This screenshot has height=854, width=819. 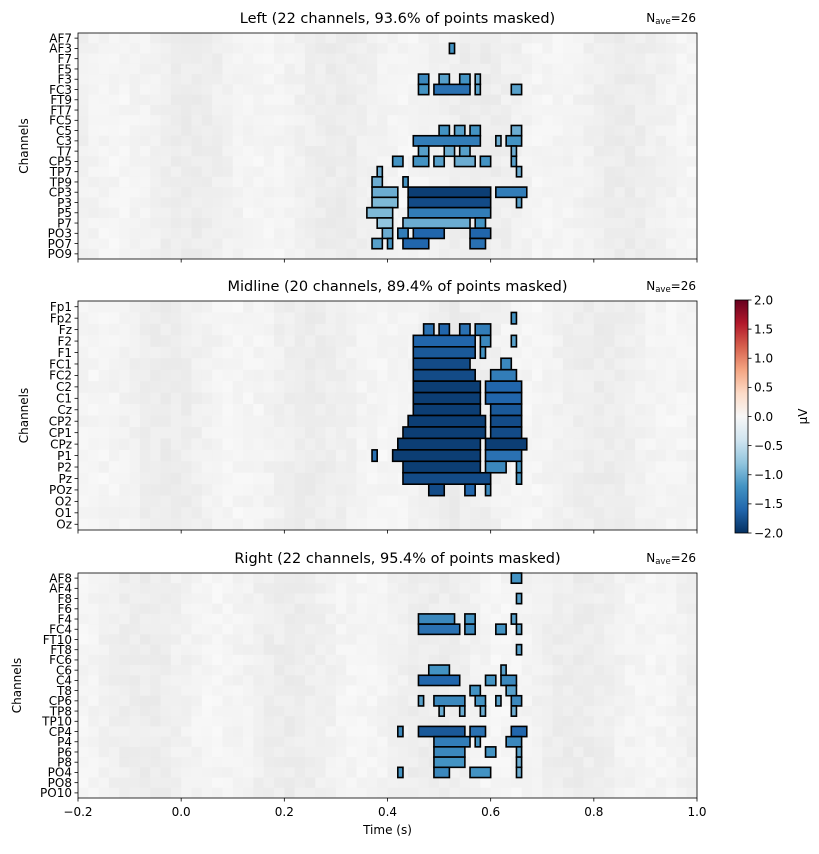 What do you see at coordinates (57, 640) in the screenshot?
I see `channel-label: FT10` at bounding box center [57, 640].